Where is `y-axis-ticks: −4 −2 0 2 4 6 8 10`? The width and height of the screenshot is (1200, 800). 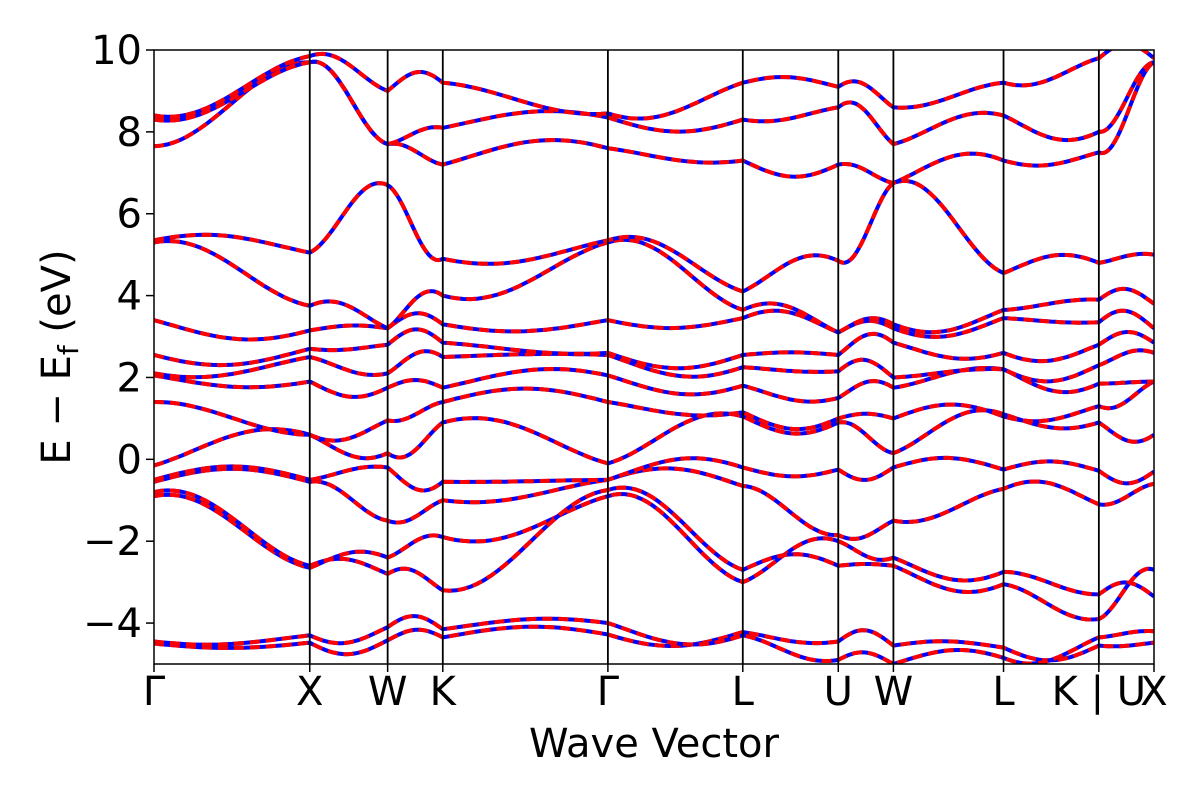
y-axis-ticks: −4 −2 0 2 4 6 8 10 is located at coordinates (118, 337).